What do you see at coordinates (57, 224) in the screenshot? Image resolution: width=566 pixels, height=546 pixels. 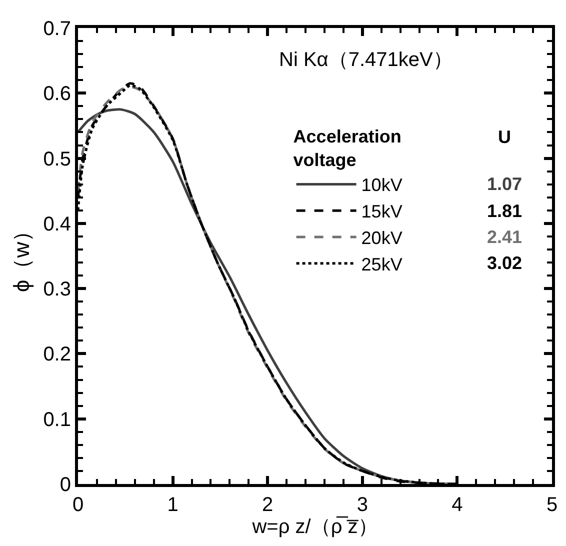 I see `y-tick-label: 0.4` at bounding box center [57, 224].